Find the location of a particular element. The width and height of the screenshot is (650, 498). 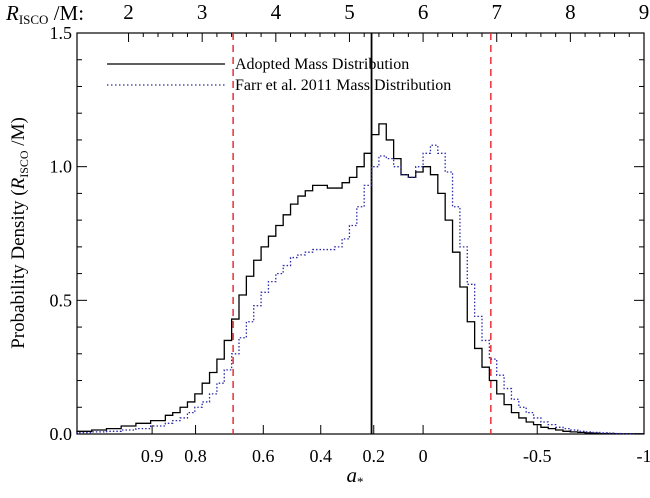

x-tick-label-5: 0 is located at coordinates (423, 456).